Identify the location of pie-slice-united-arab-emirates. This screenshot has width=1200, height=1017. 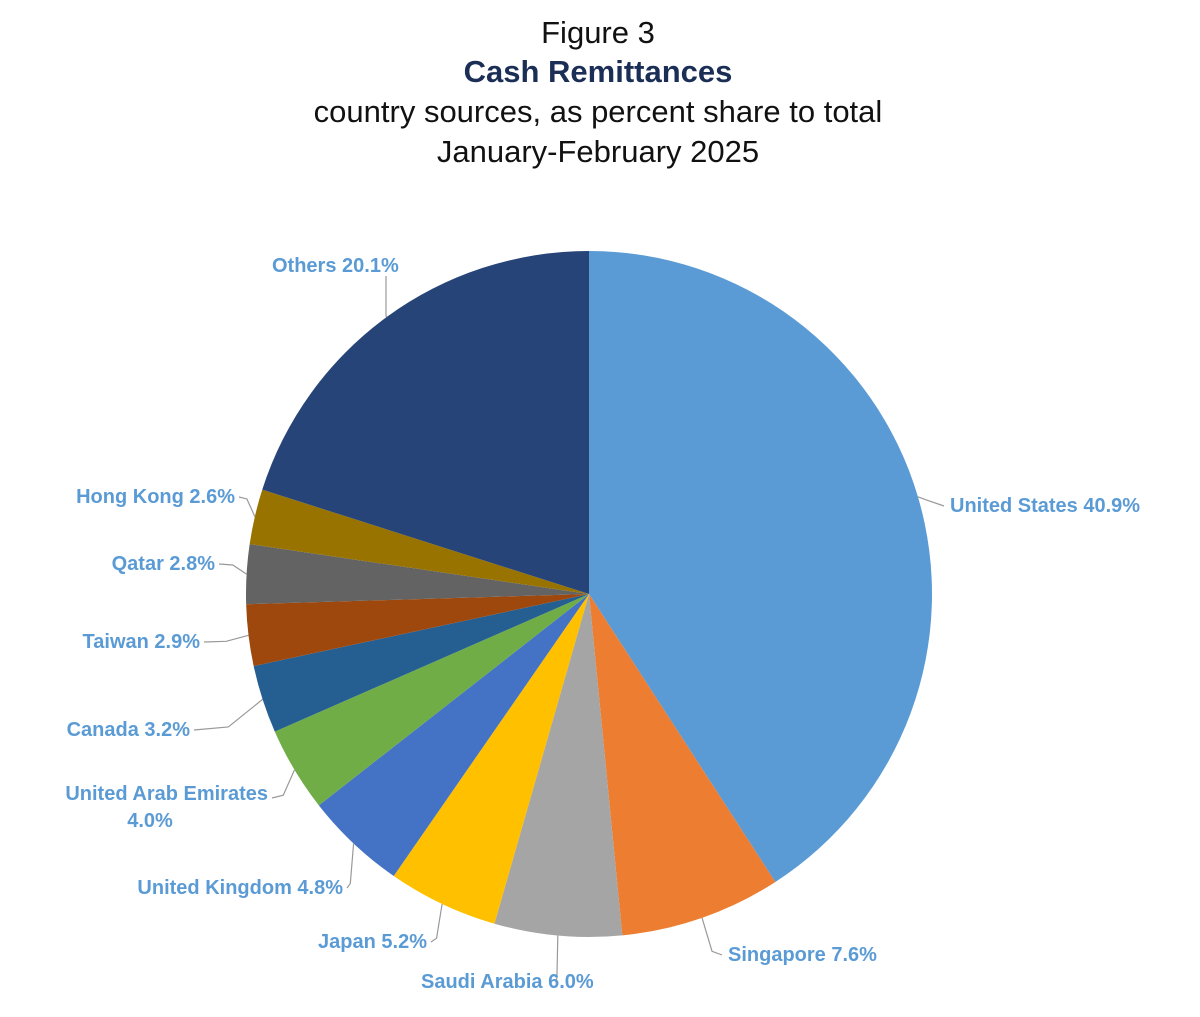
(431, 700).